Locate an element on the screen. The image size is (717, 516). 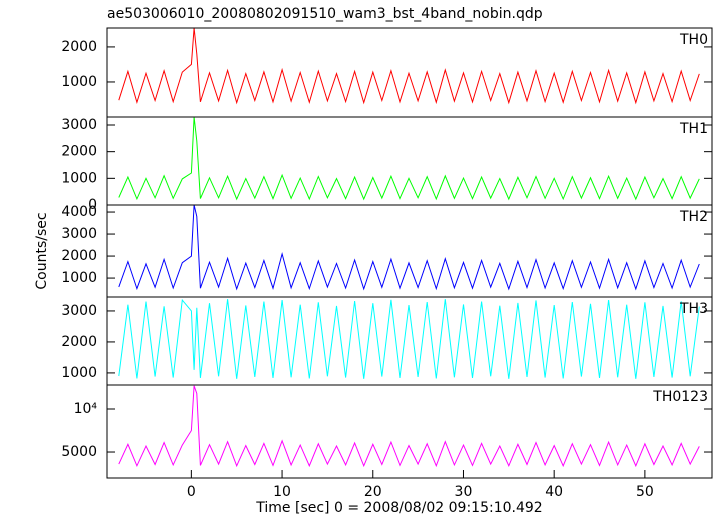
x-tick-label: 30 is located at coordinates (464, 492).